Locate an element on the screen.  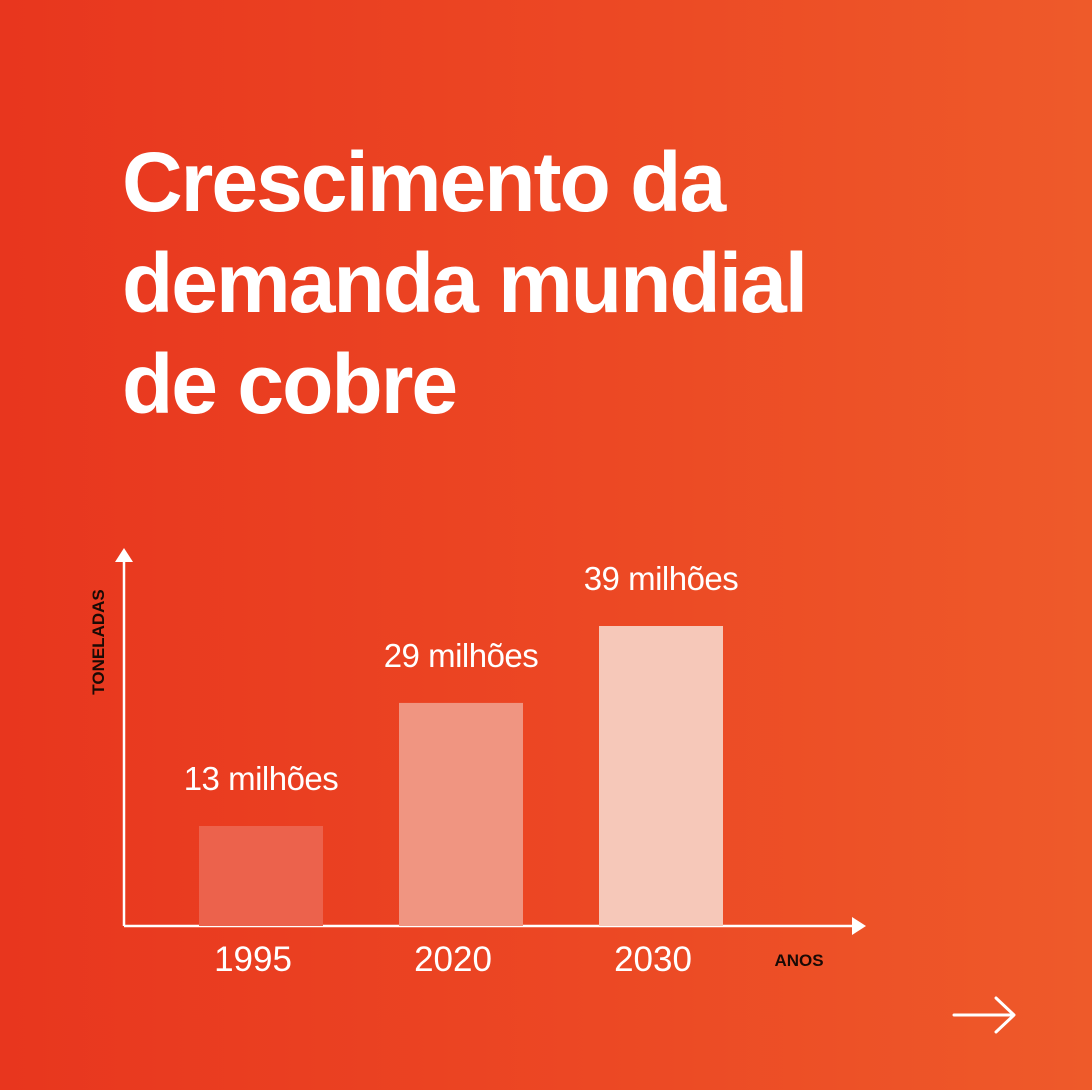
chart-bars is located at coordinates (461, 776).